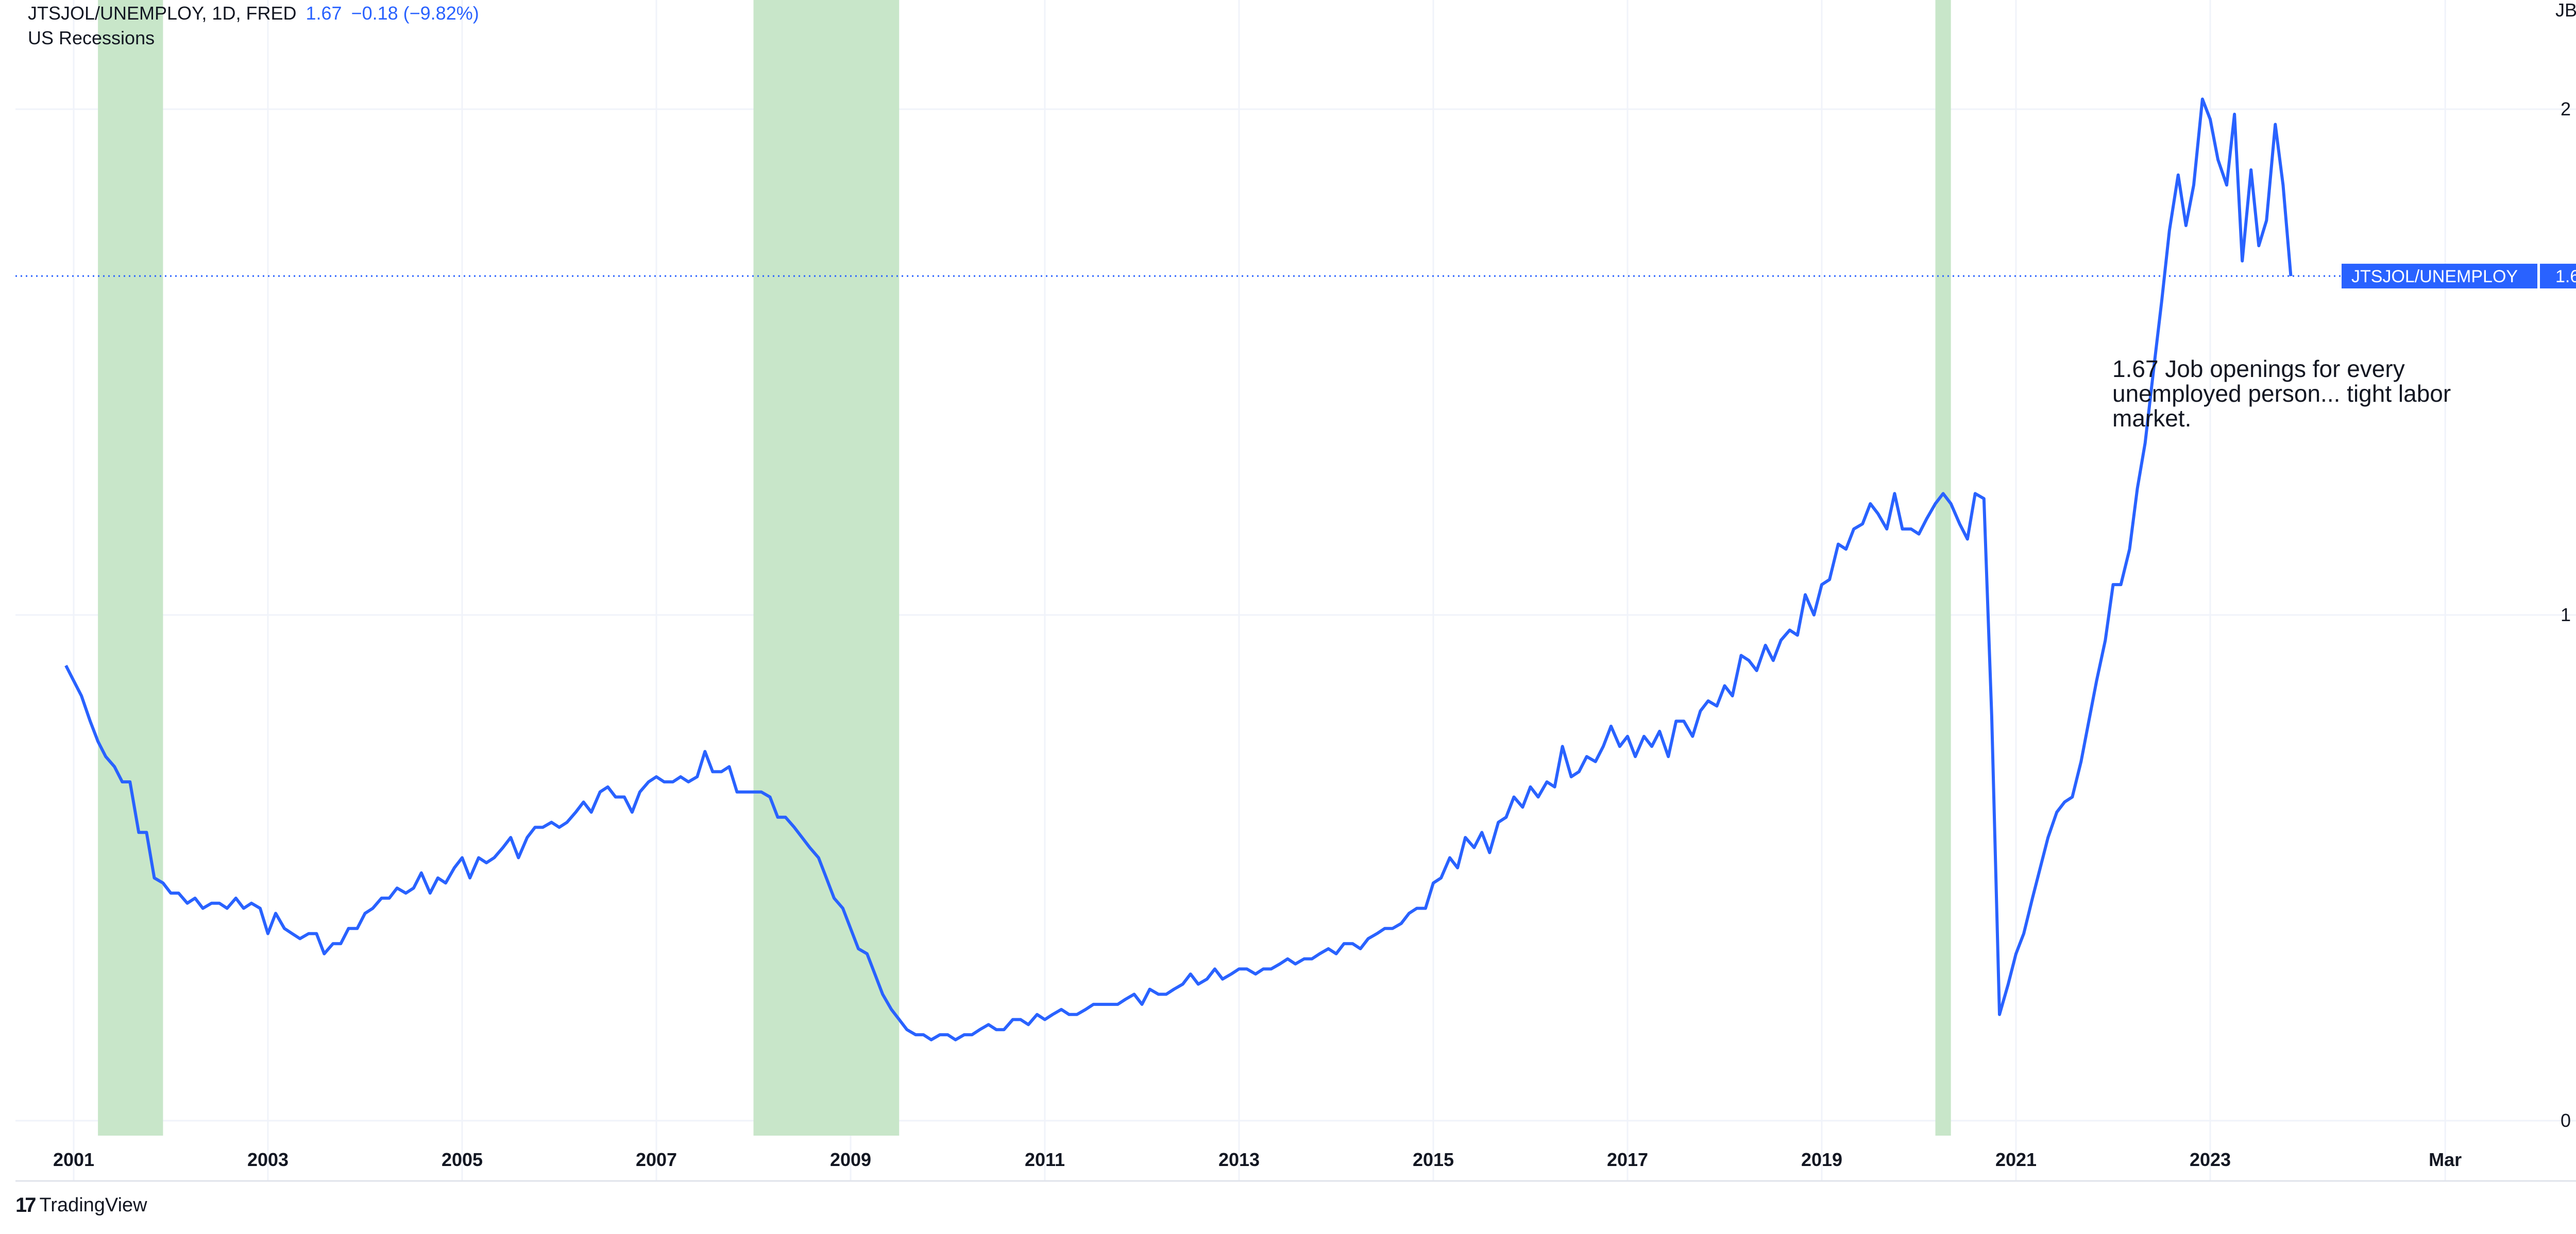 This screenshot has width=2576, height=1234. Describe the element at coordinates (93, 1205) in the screenshot. I see `tradingview-logo-text: TradingView` at that location.